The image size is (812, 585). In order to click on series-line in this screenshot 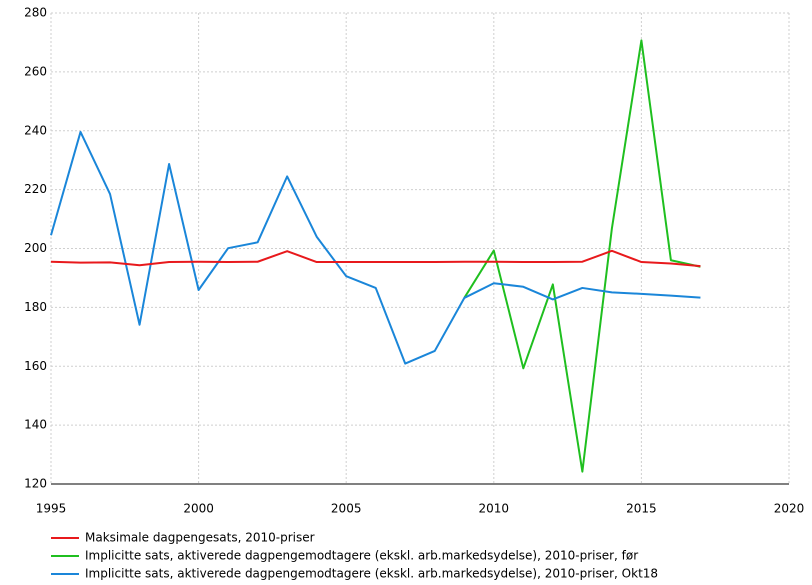, I will do `click(375, 258)`.